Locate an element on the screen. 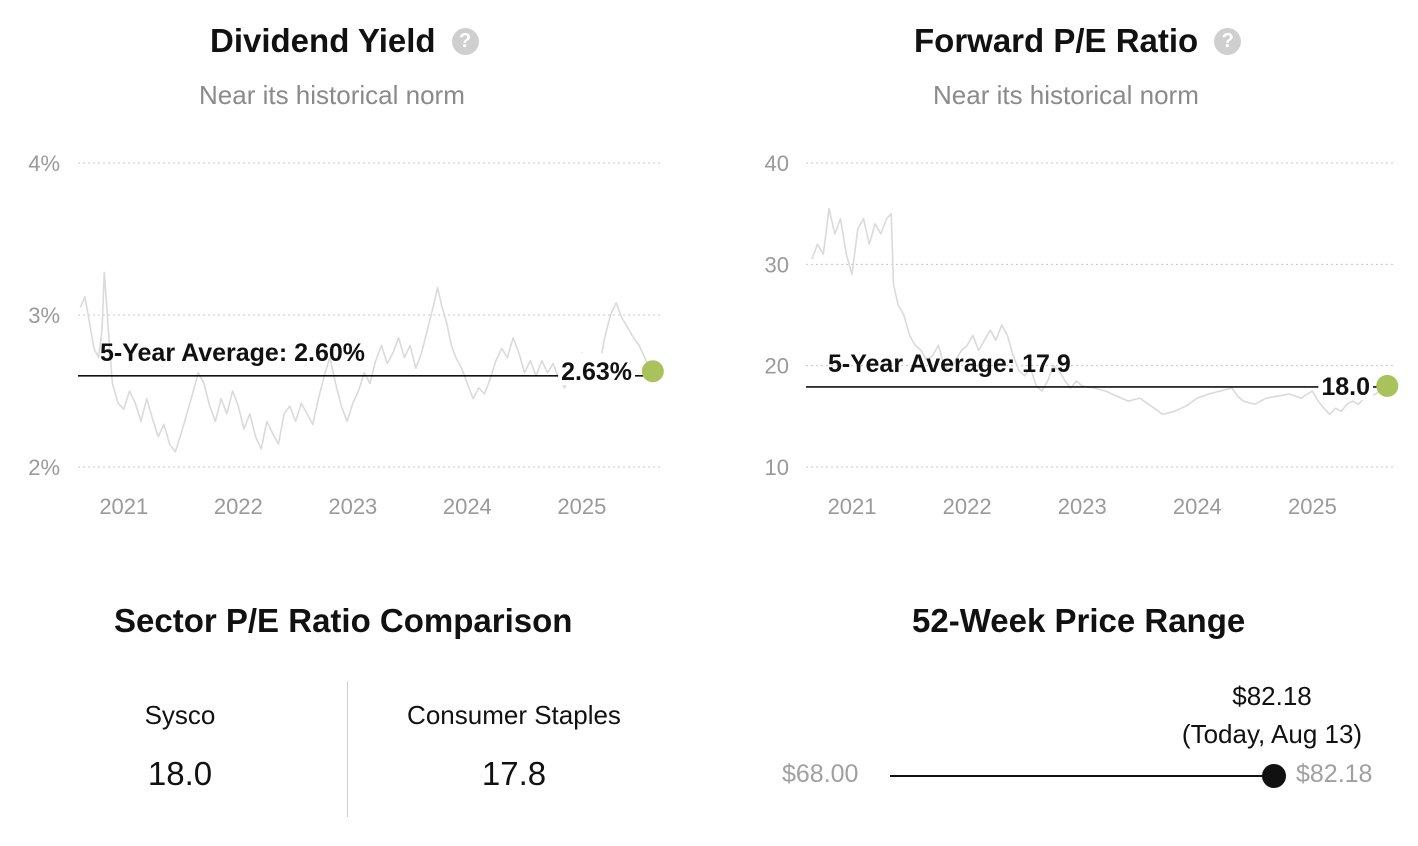 The width and height of the screenshot is (1418, 846). y-tick-label: 3% is located at coordinates (44, 315).